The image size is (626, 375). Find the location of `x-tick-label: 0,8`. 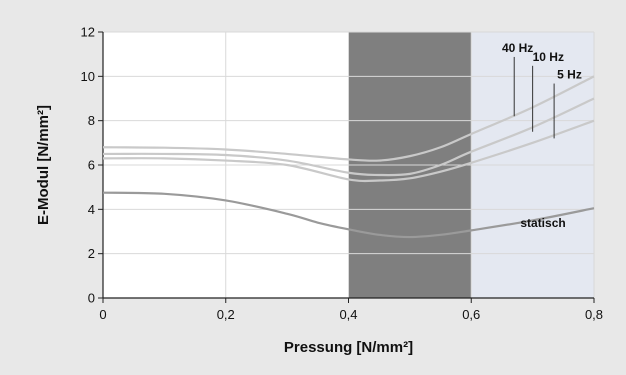

x-tick-label: 0,8 is located at coordinates (594, 314).